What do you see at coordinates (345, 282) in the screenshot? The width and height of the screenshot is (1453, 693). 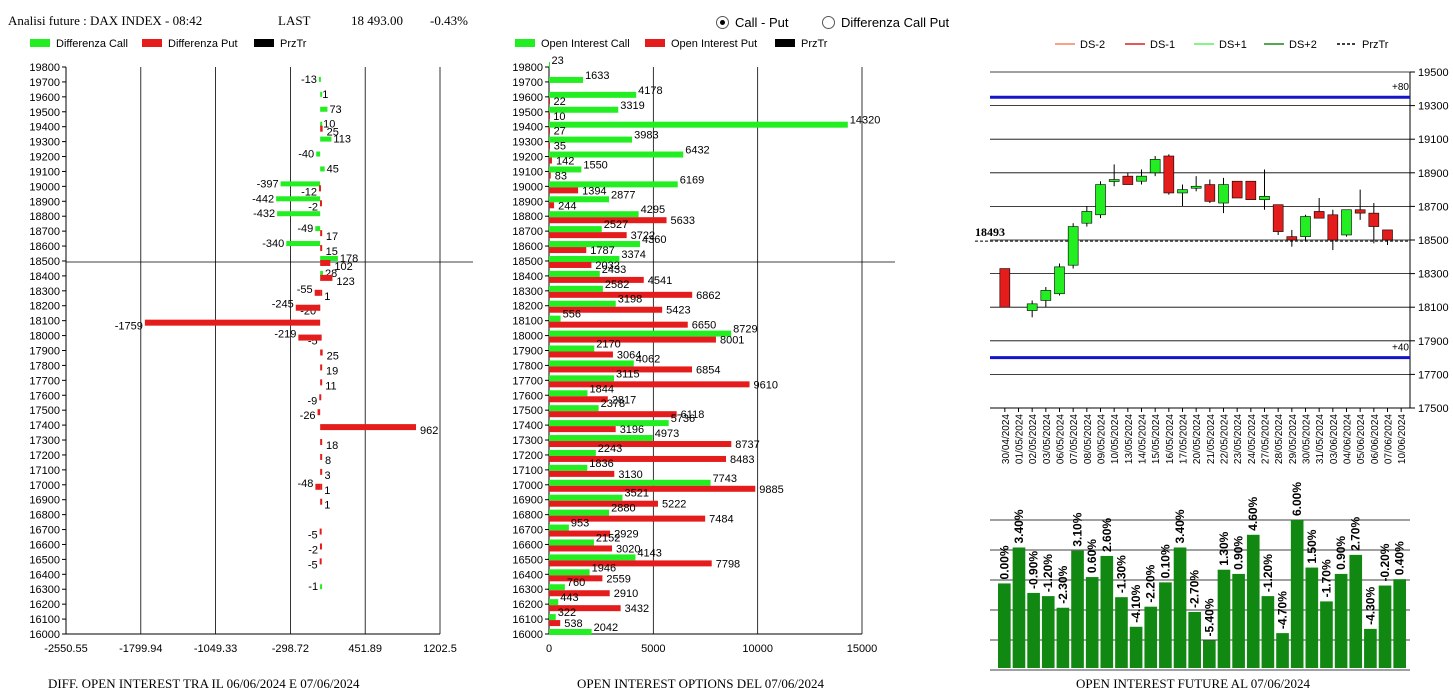 I see `bar-label: 123` at bounding box center [345, 282].